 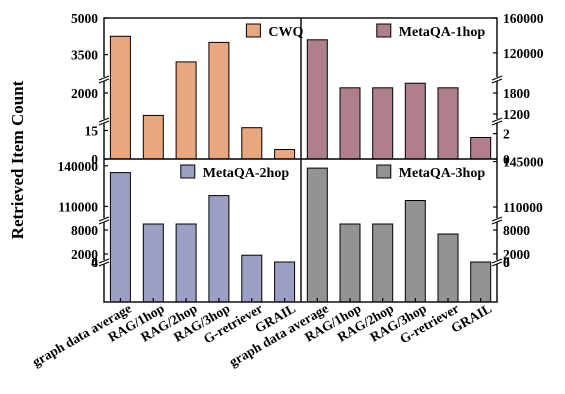 What do you see at coordinates (153, 263) in the screenshot?
I see `bar-metaqa-2hop-rag-1hop` at bounding box center [153, 263].